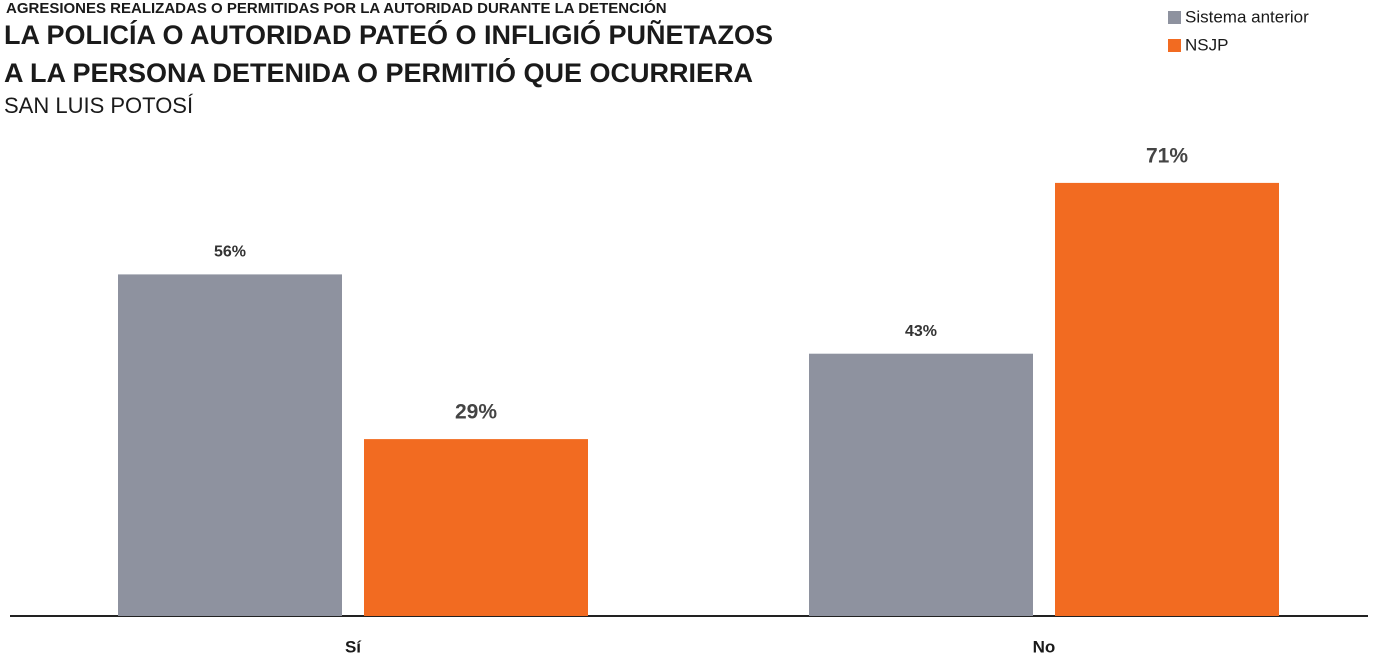 Image resolution: width=1378 pixels, height=660 pixels. What do you see at coordinates (99, 105) in the screenshot?
I see `chart-subtitle: SAN LUIS POTOSÍ` at bounding box center [99, 105].